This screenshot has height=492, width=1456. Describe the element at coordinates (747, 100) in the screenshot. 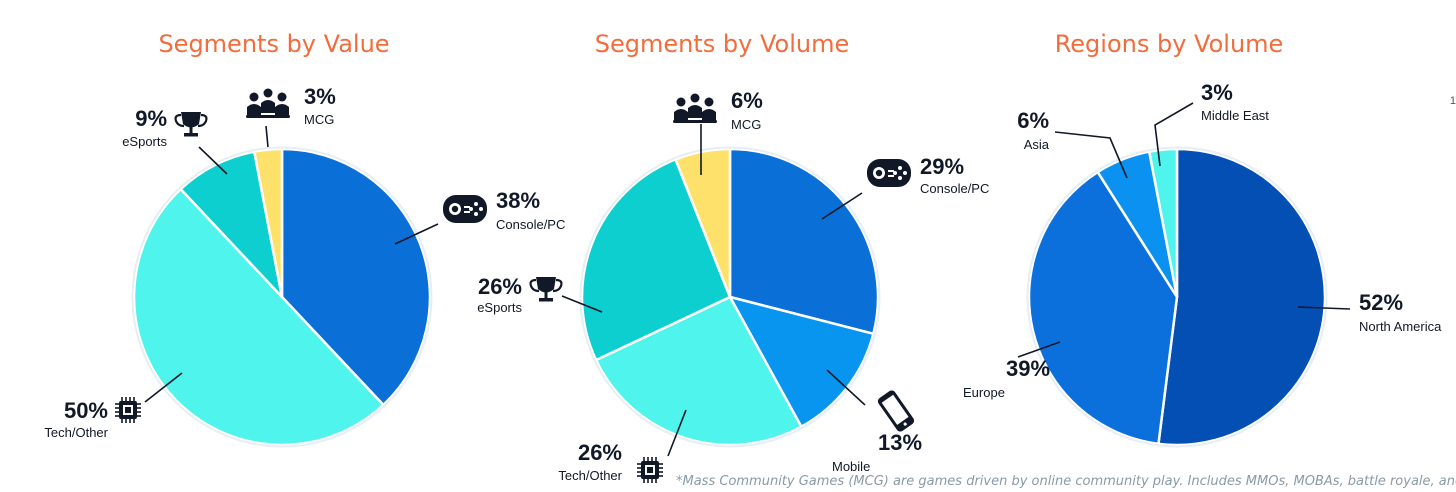

I see `data-label-mcg: 6%` at that location.